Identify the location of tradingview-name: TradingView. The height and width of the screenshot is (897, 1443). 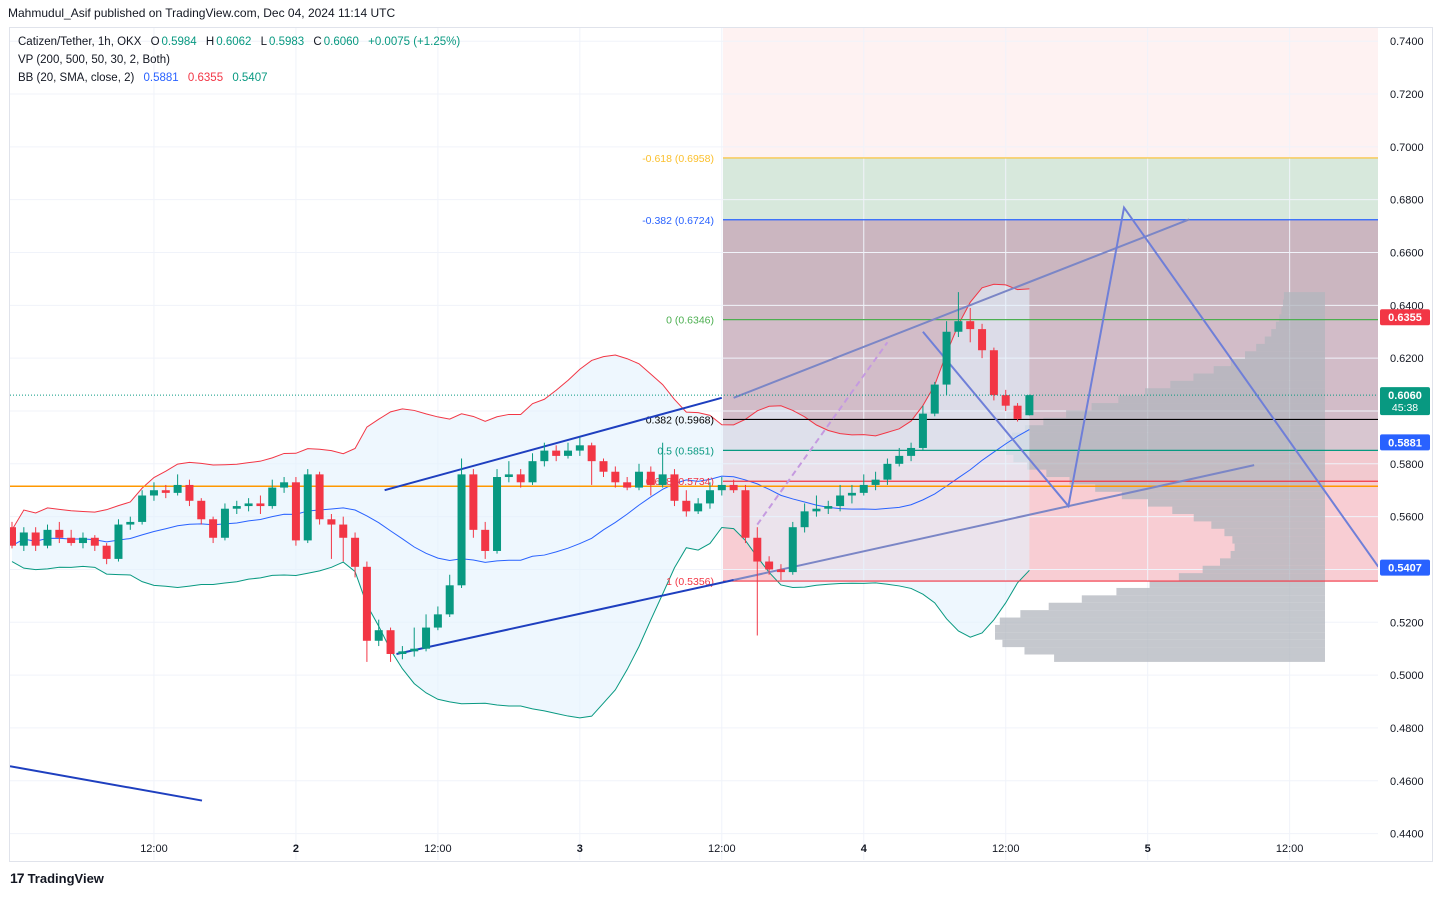
(65, 878).